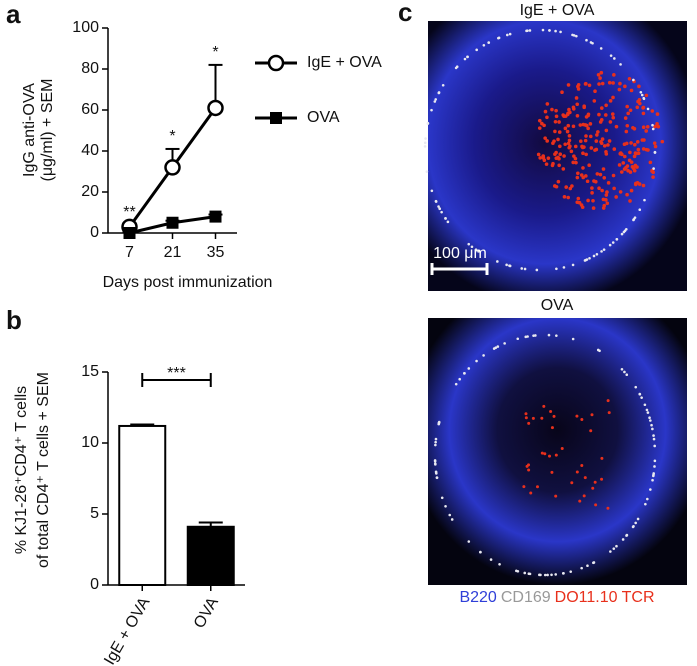  What do you see at coordinates (323, 117) in the screenshot?
I see `legend-label: OVA` at bounding box center [323, 117].